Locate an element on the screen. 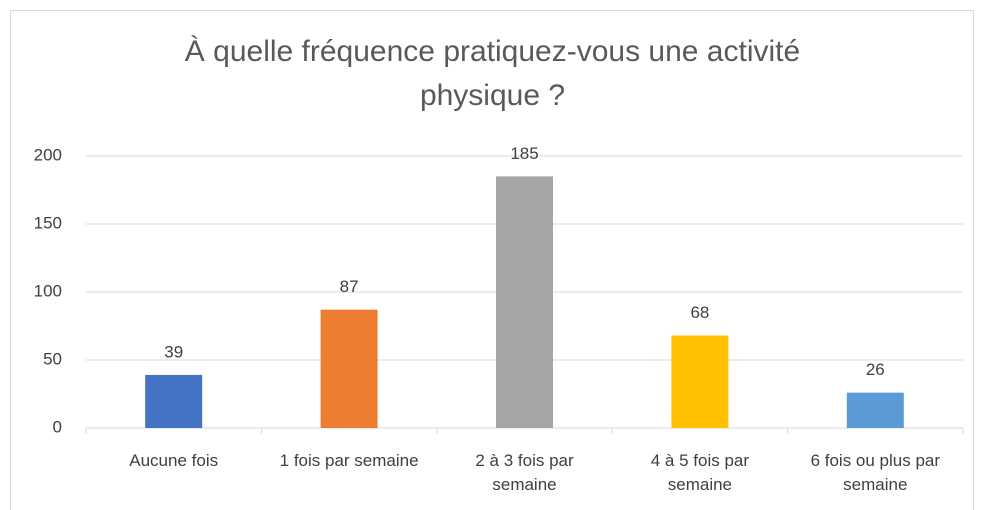 The height and width of the screenshot is (510, 985). y-tick-label: 200 is located at coordinates (48, 154).